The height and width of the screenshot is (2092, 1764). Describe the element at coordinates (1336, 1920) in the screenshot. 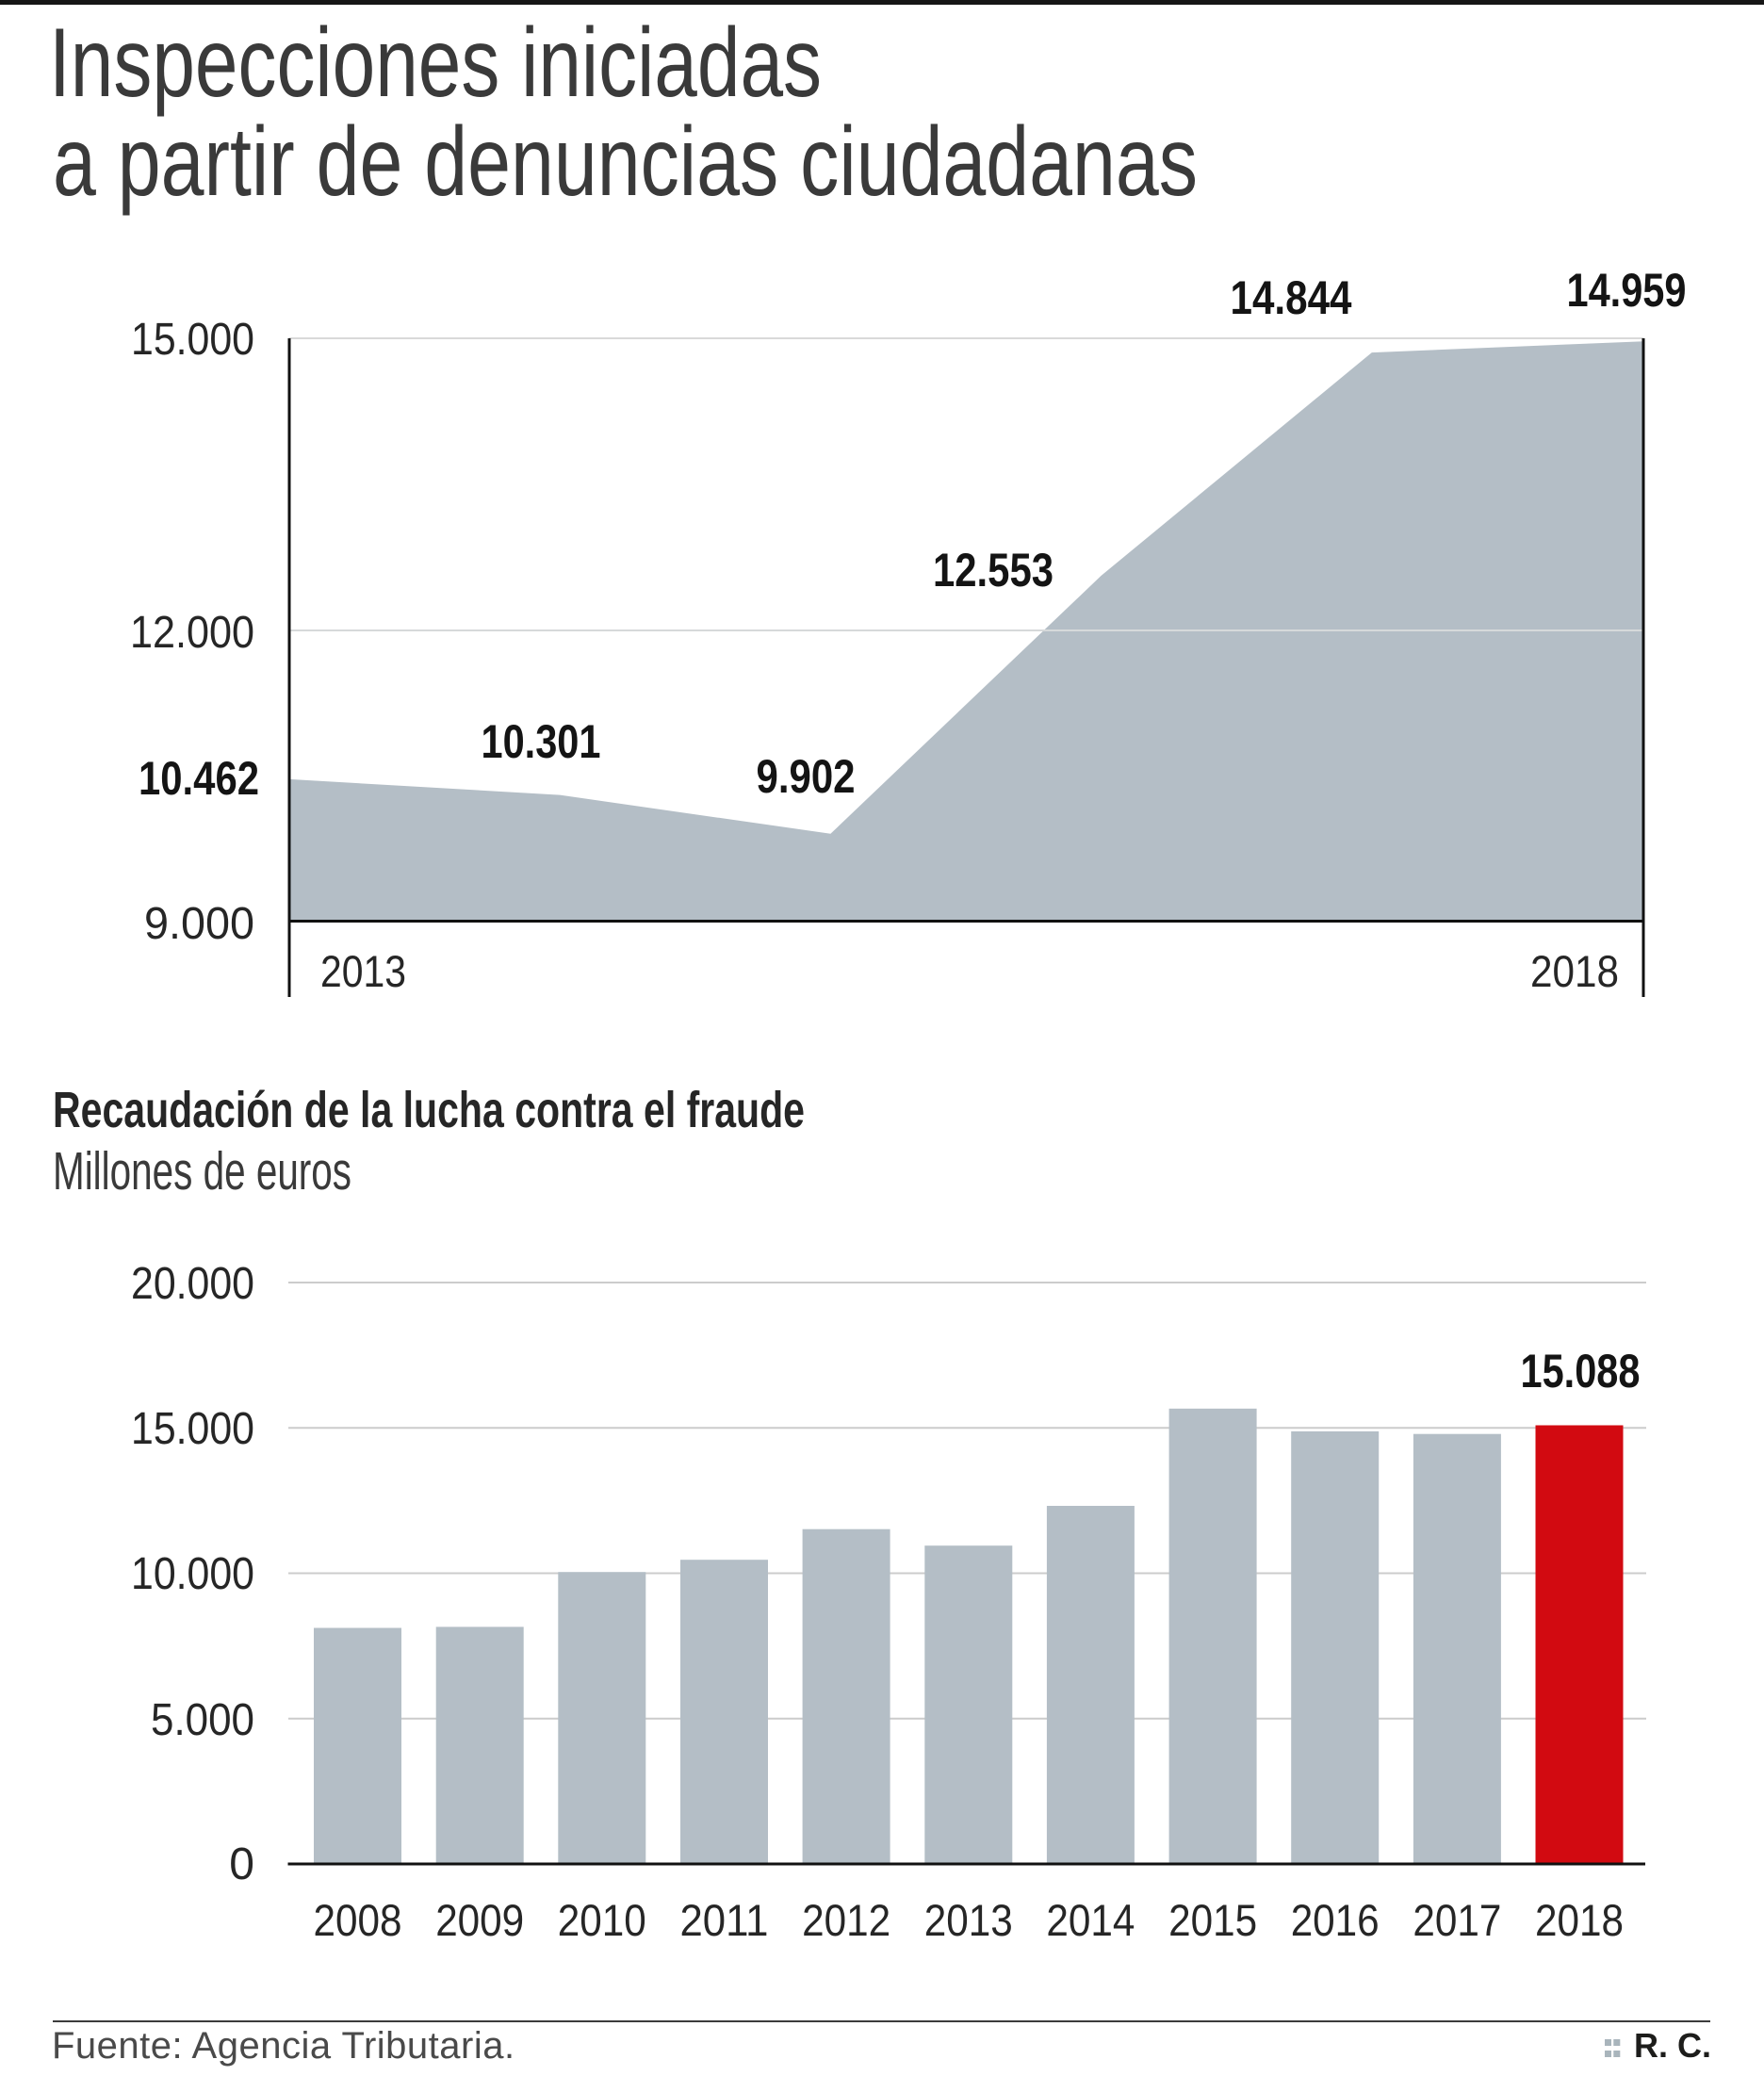

I see `svg-text: 2016` at that location.